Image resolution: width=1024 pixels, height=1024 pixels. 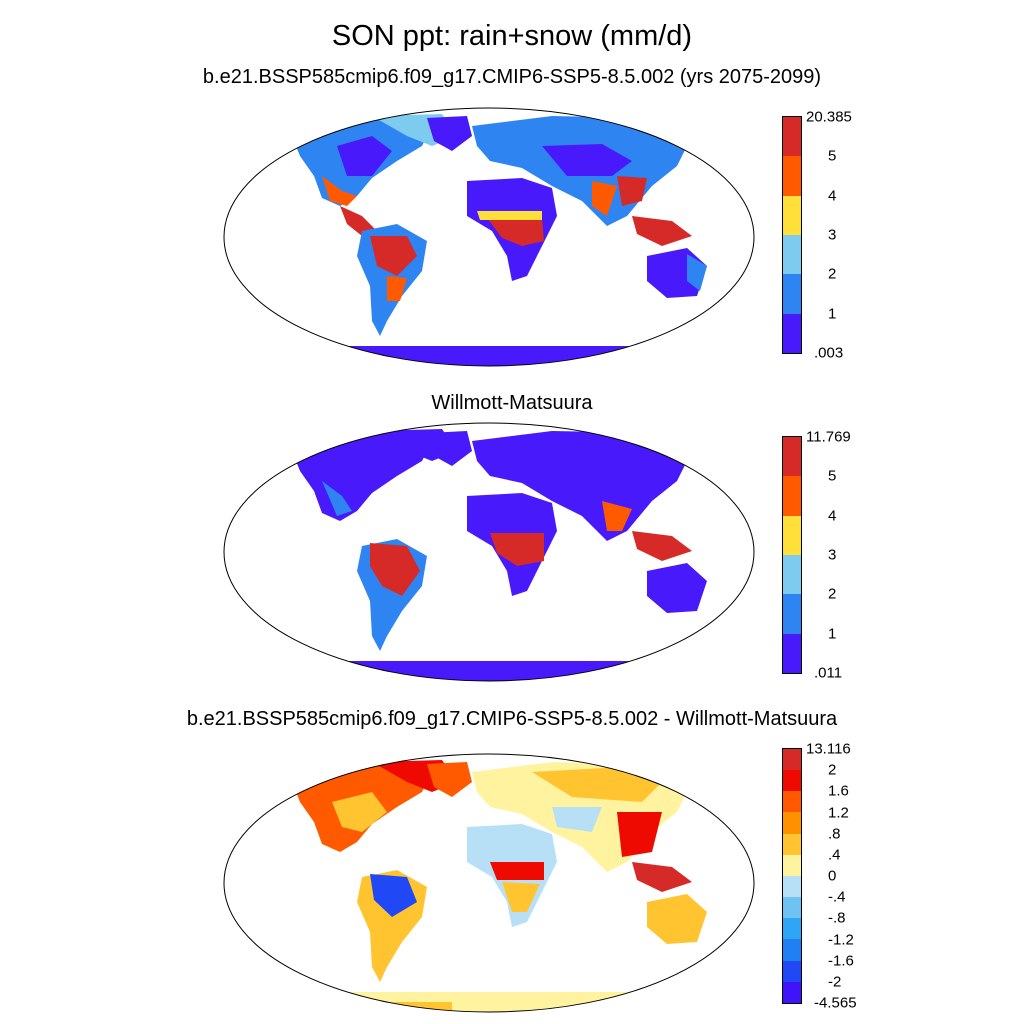 I want to click on colorbar-label: -.8, so click(x=837, y=918).